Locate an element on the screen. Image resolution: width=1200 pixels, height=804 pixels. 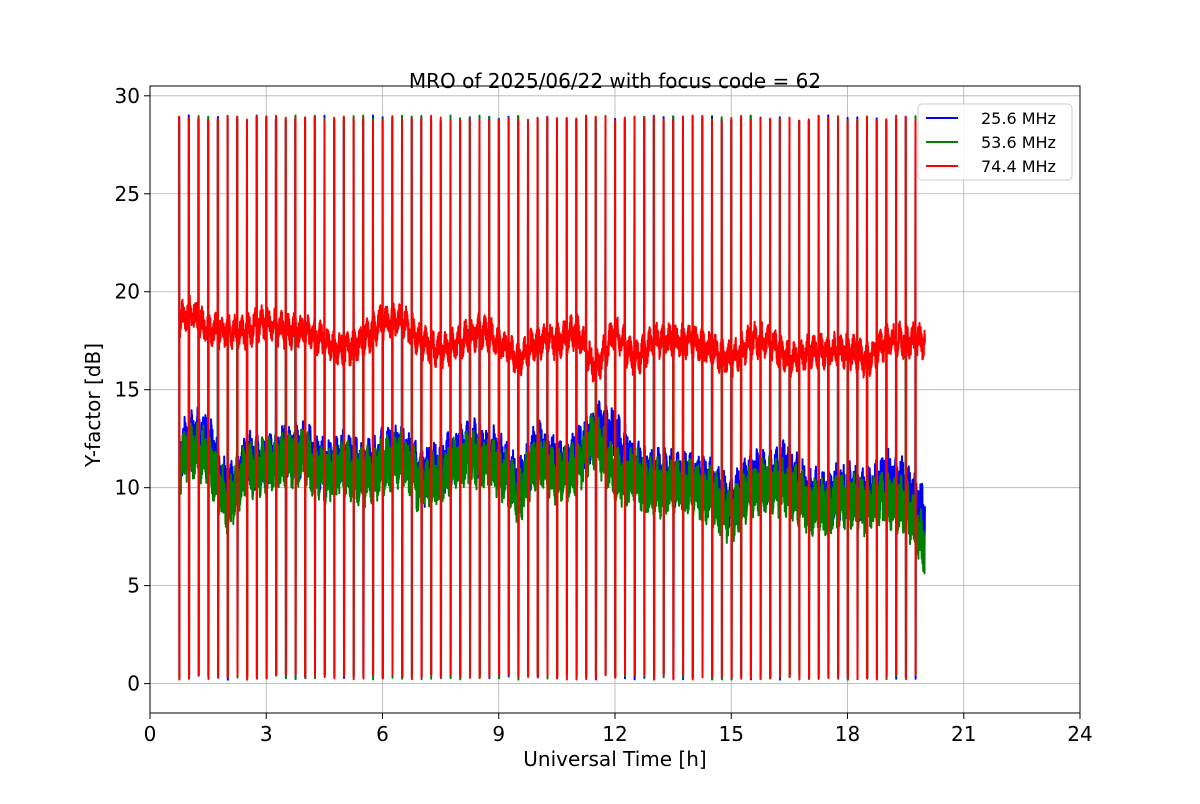
y-tick-label: 15 is located at coordinates (127, 390).